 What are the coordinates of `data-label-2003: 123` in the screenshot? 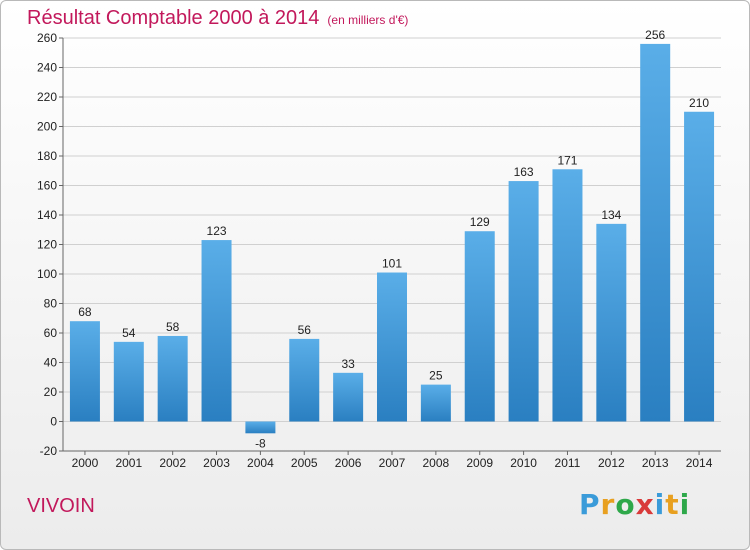 It's located at (217, 231).